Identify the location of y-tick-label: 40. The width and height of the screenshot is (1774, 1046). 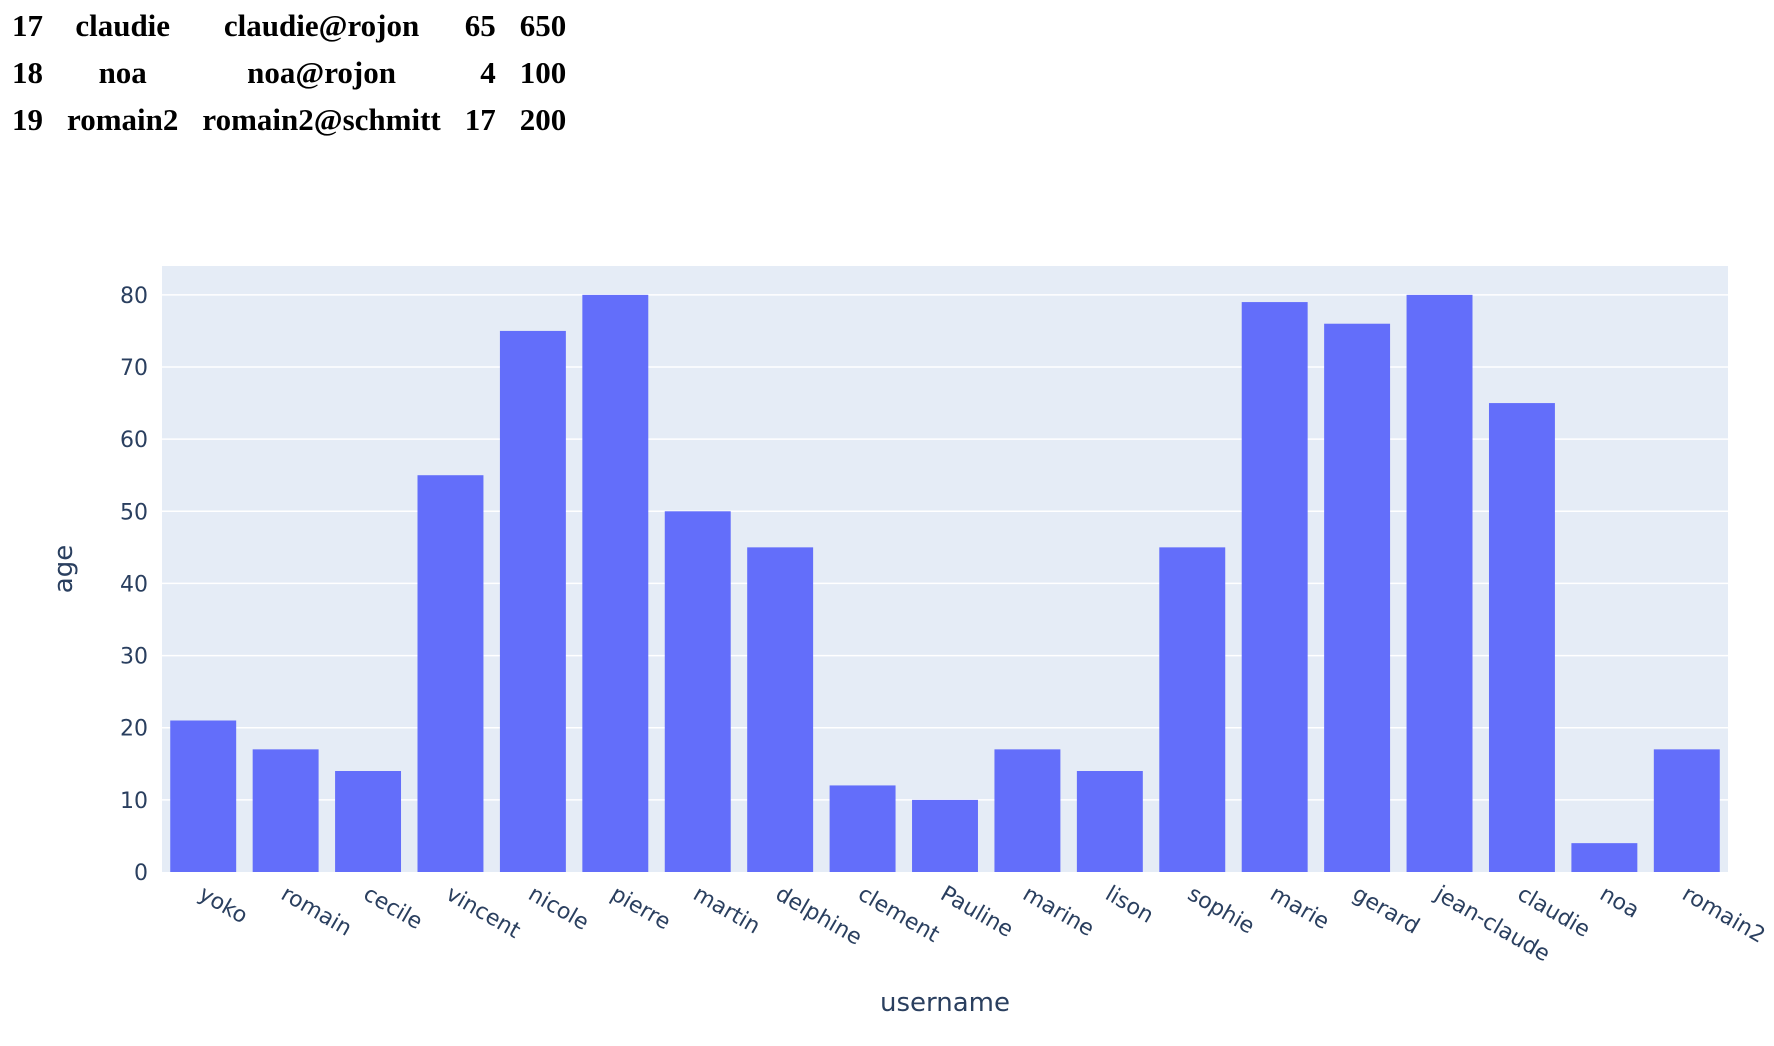
(134, 584).